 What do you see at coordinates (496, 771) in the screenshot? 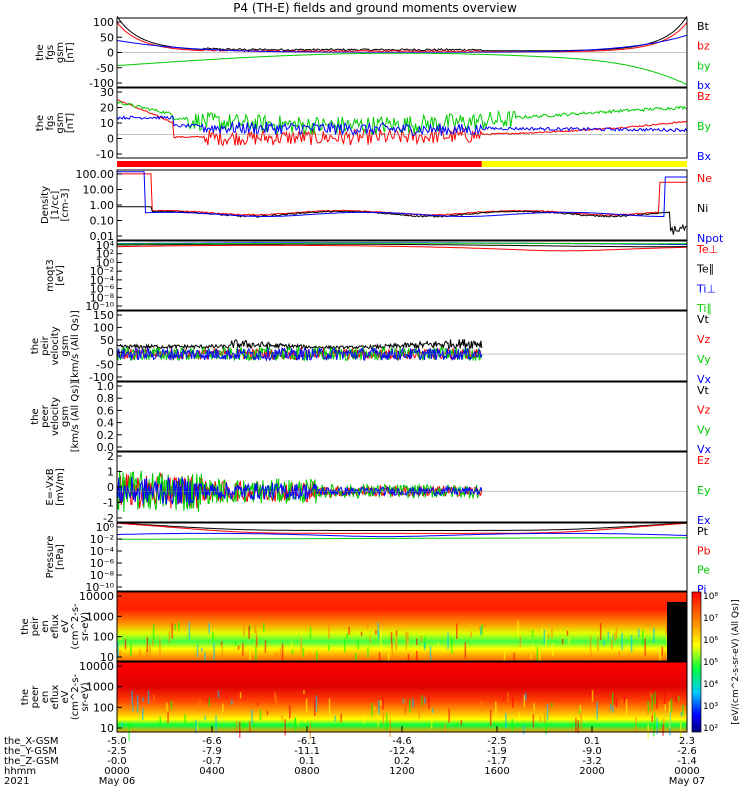
I see `x-axis-value: 1600` at bounding box center [496, 771].